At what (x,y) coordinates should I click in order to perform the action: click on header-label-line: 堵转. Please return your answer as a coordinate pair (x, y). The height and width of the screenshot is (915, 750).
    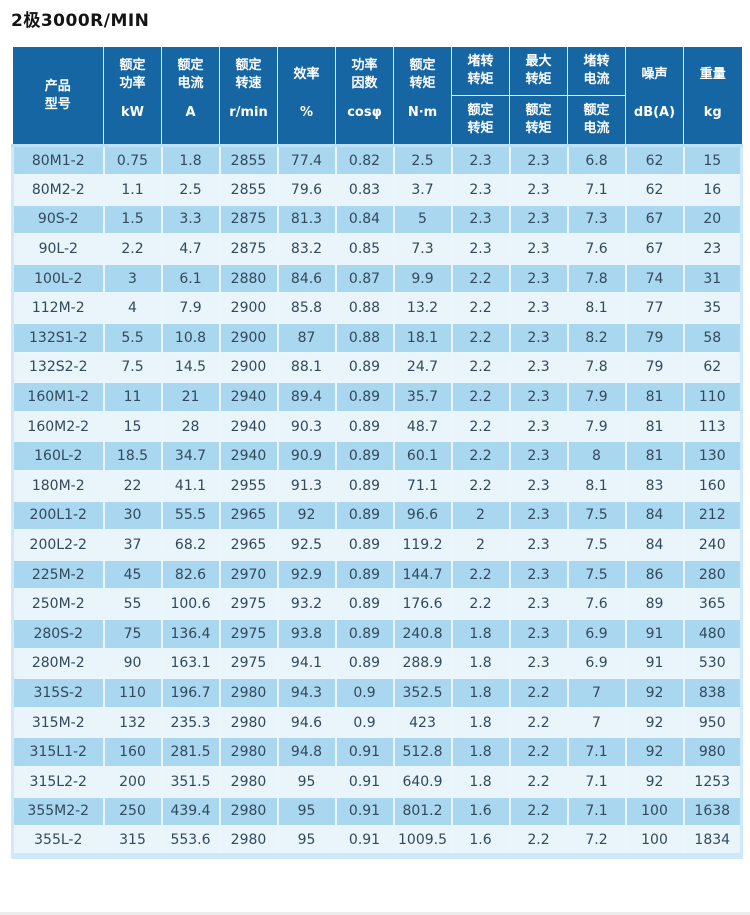
    Looking at the image, I should click on (596, 61).